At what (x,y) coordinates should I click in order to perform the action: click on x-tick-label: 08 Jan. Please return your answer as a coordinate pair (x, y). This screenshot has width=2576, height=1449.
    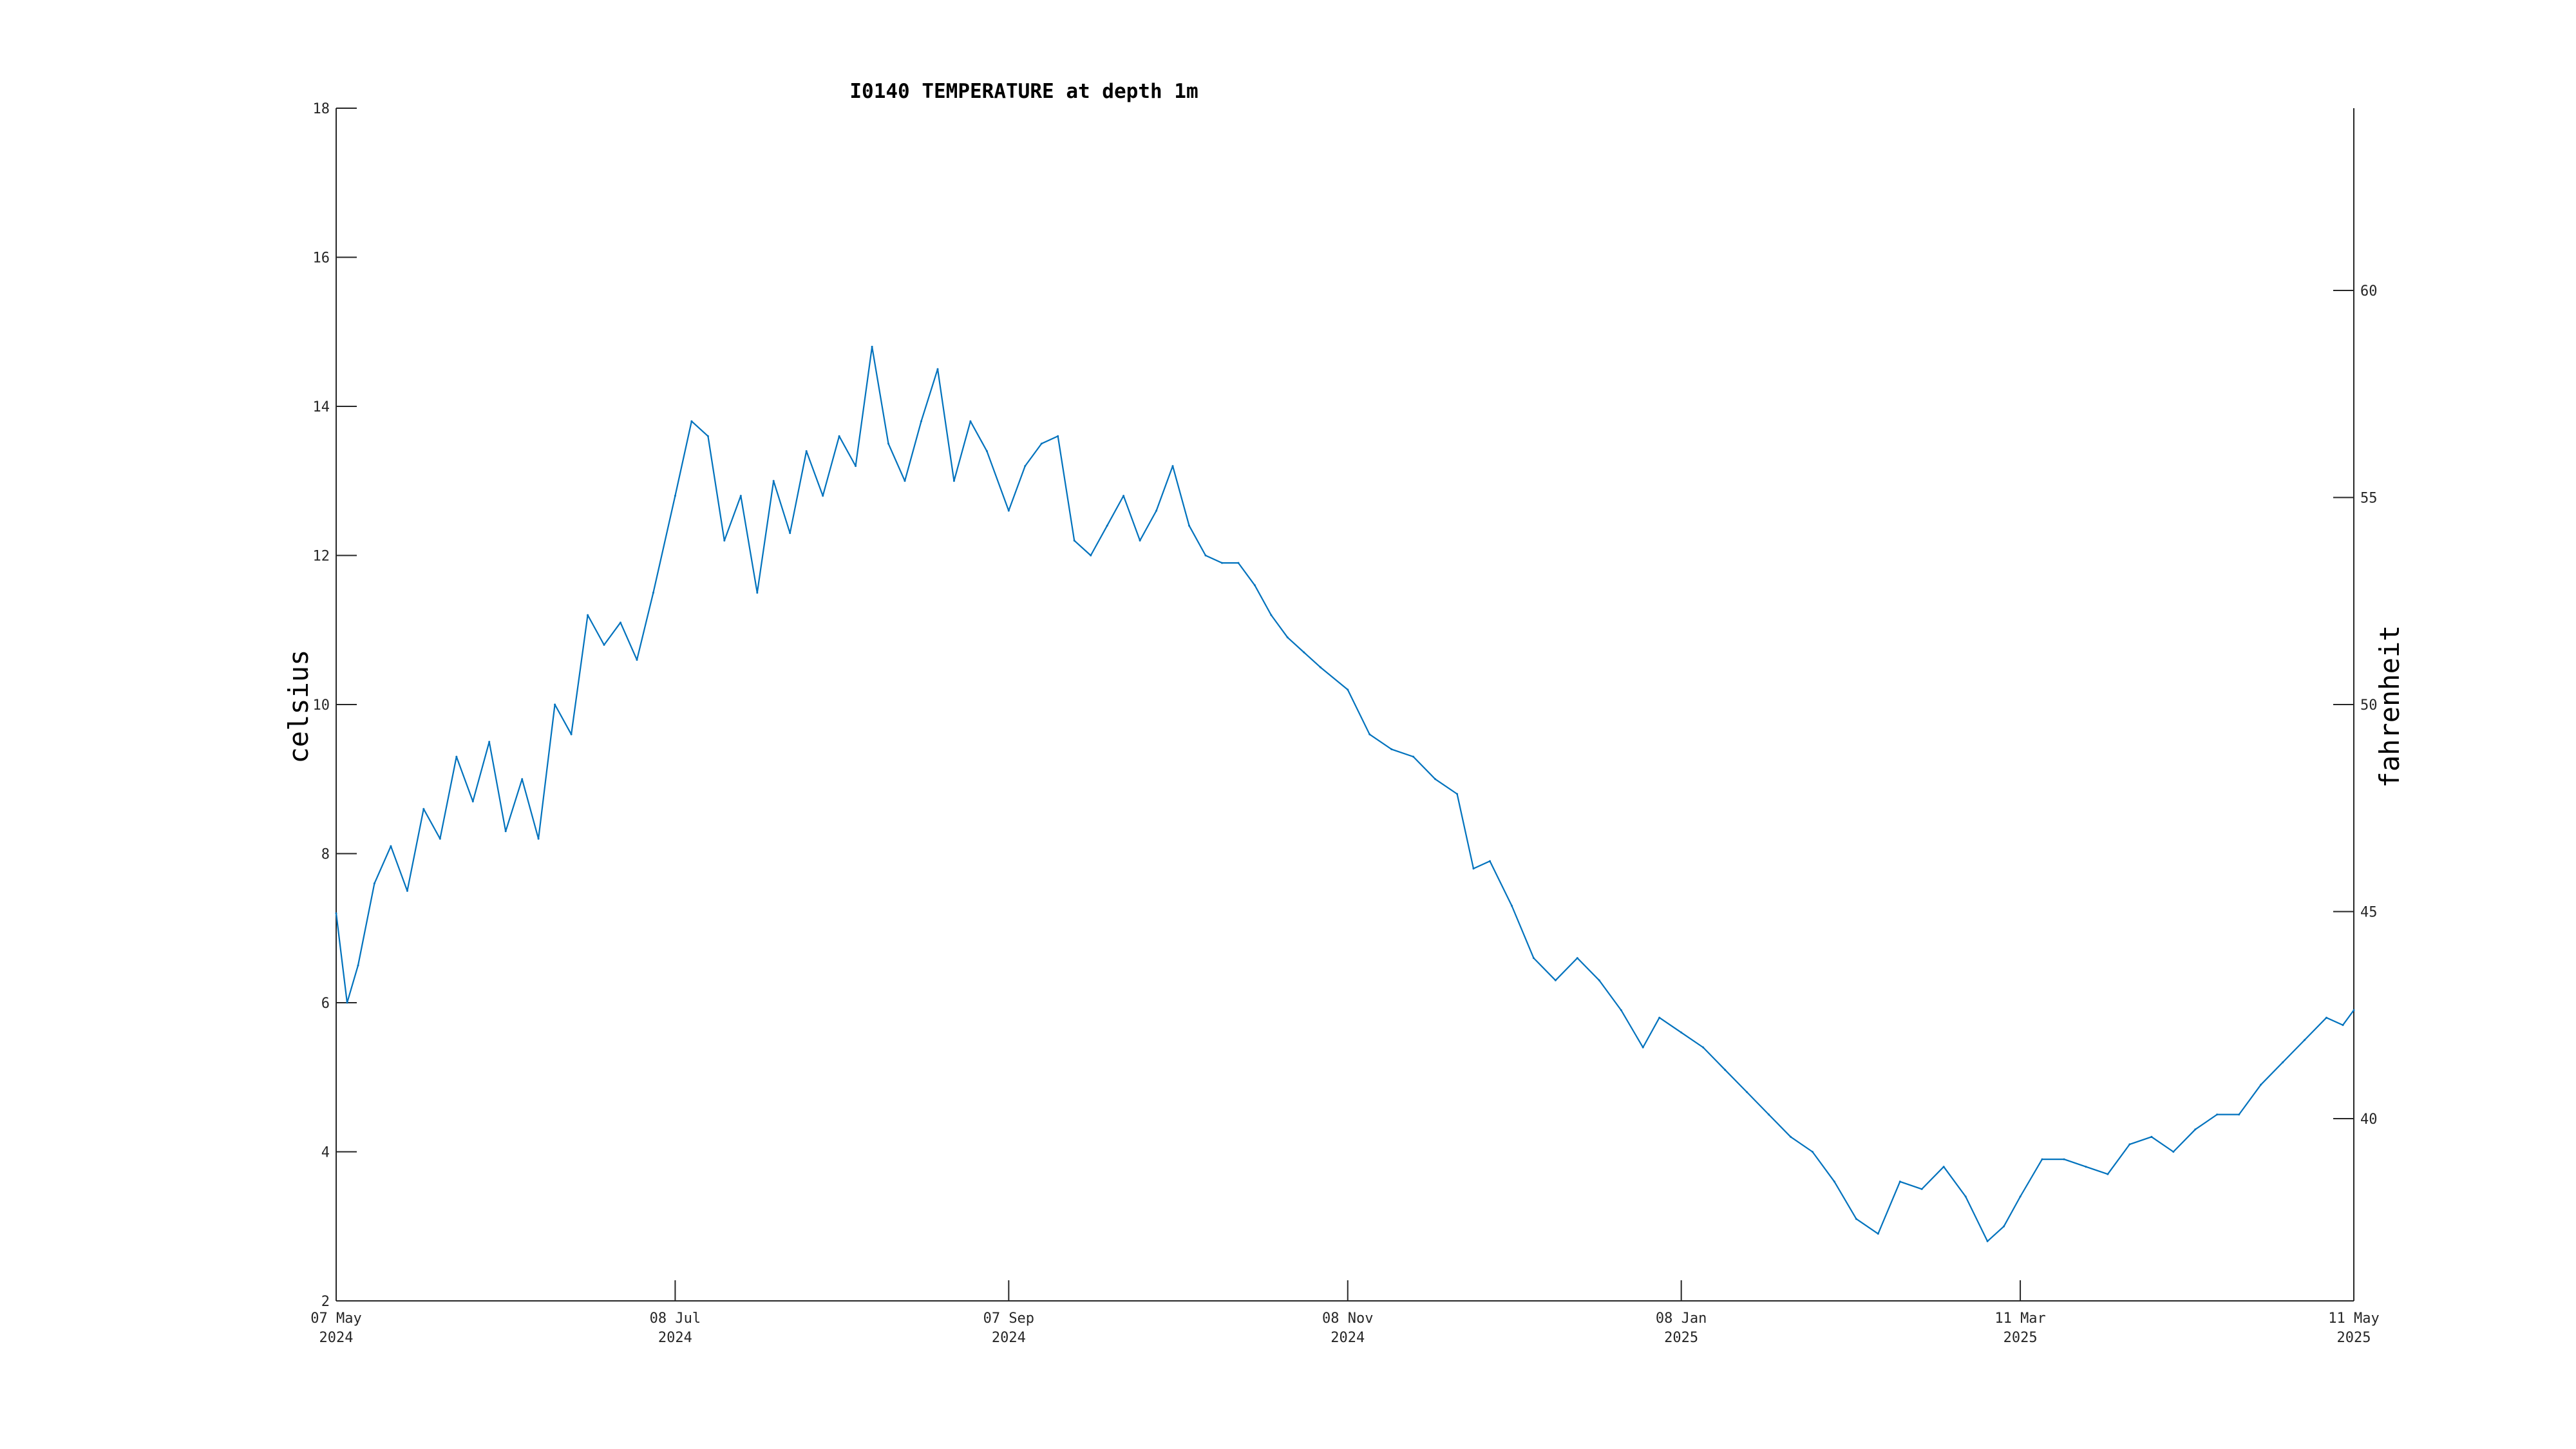
    Looking at the image, I should click on (1682, 1319).